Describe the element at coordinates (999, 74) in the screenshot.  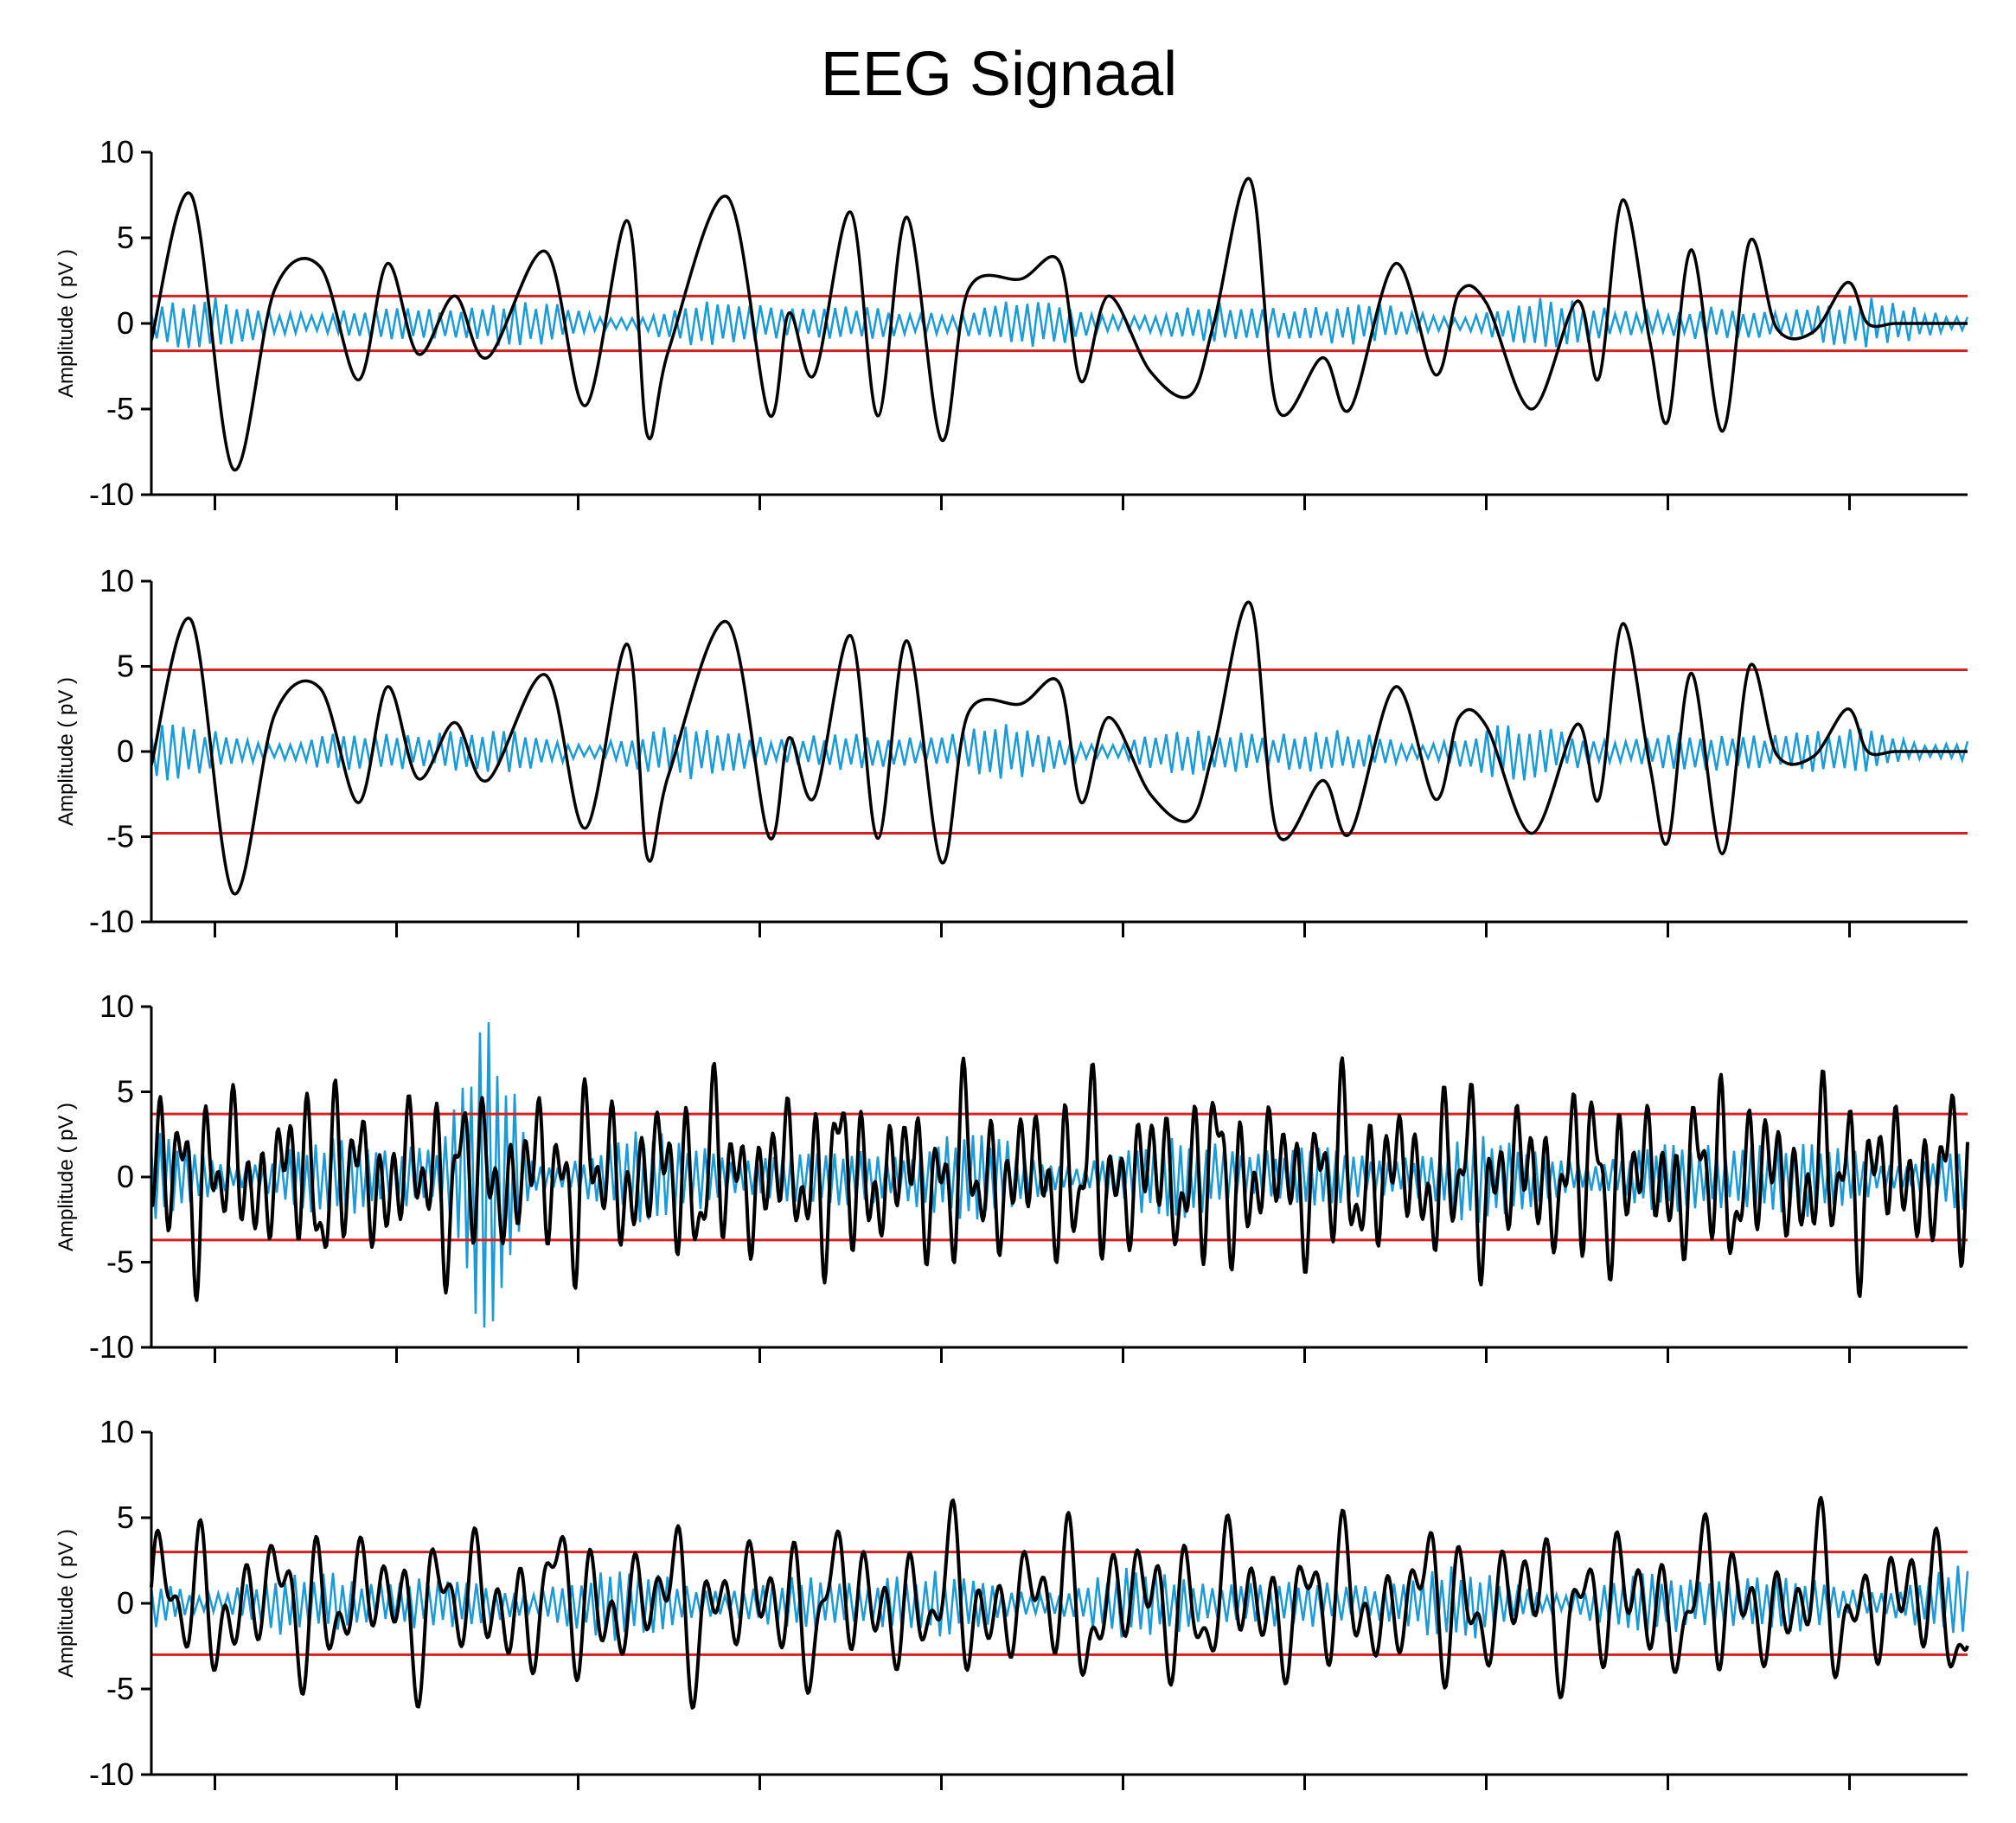
I see `chart-title: EEG Signaal` at that location.